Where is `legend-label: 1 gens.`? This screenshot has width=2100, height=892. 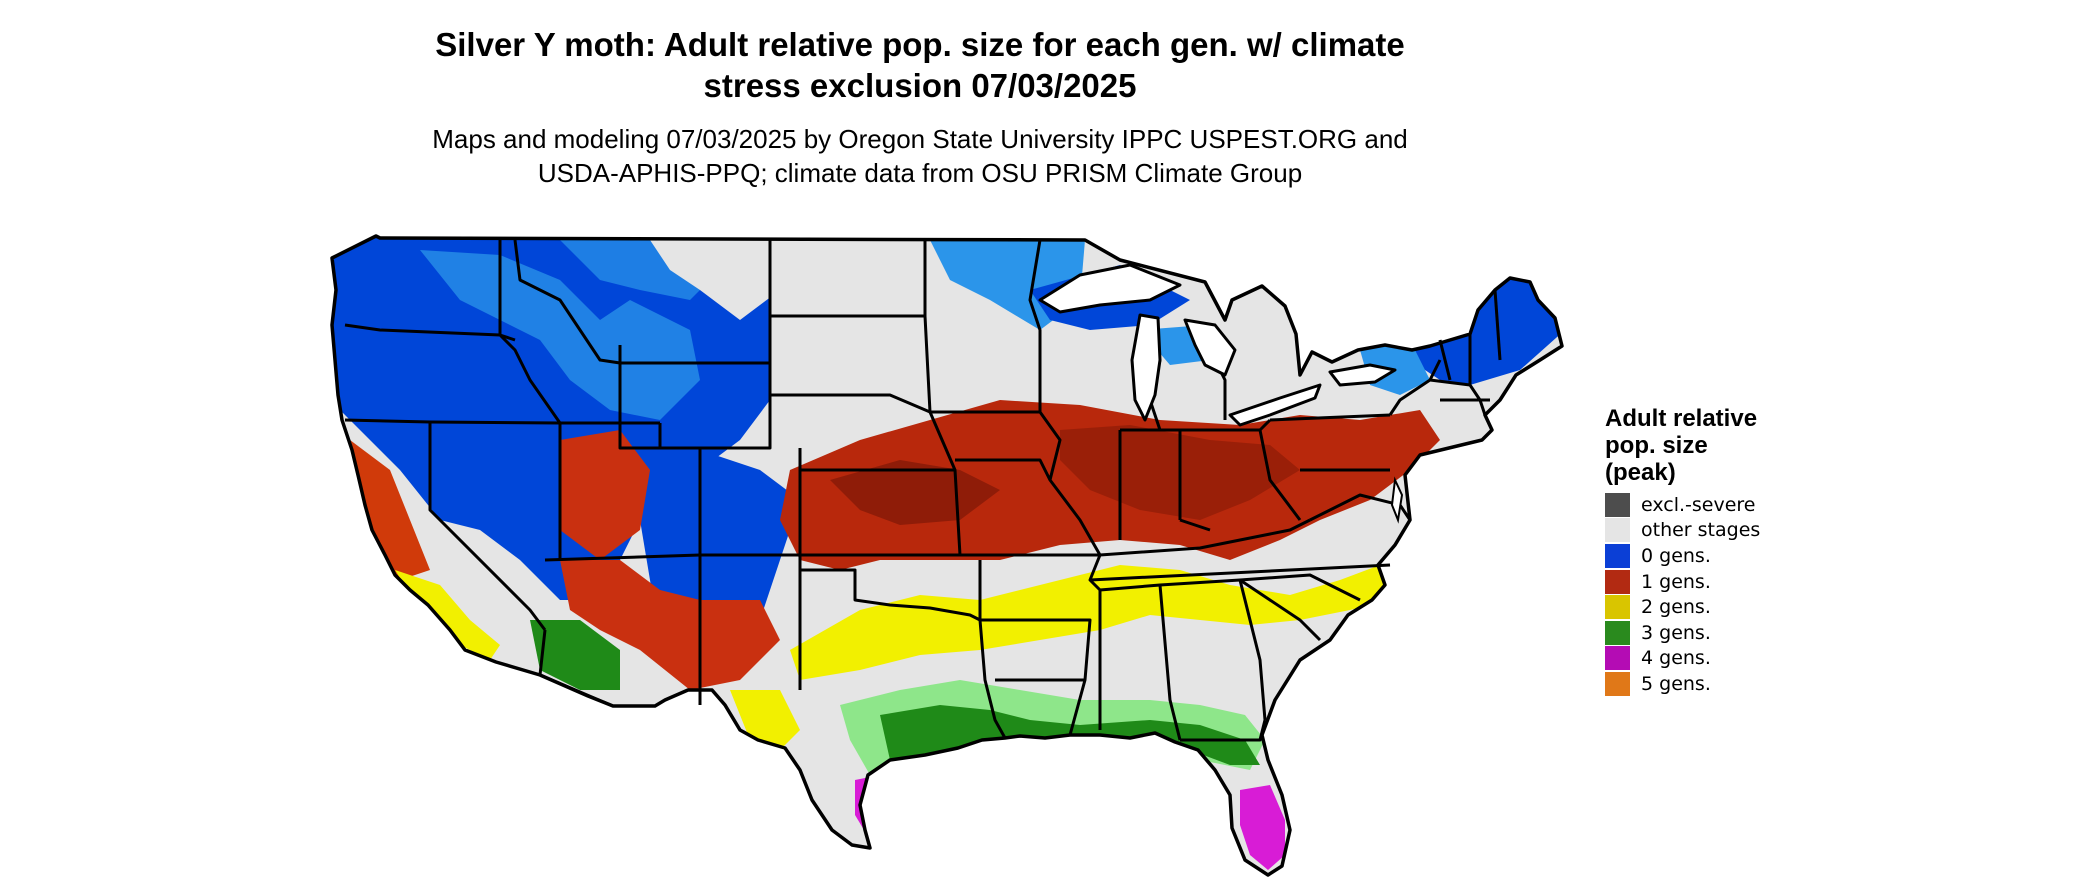 legend-label: 1 gens. is located at coordinates (1676, 581).